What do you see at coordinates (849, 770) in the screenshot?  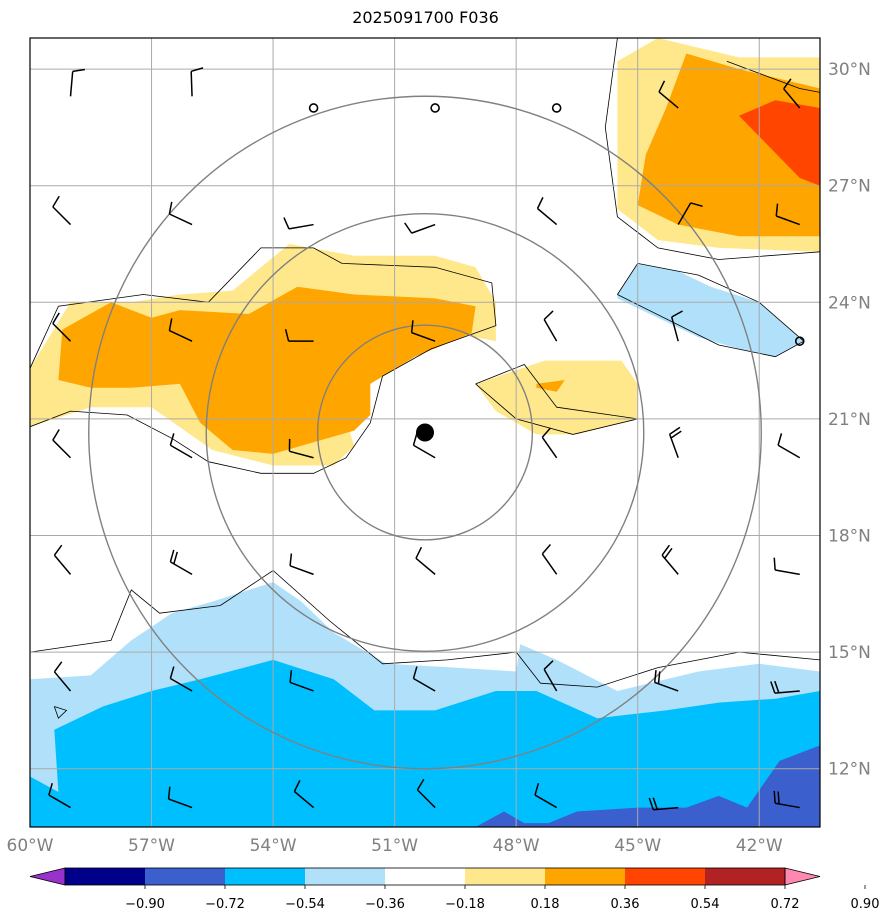 I see `y-tick-label: 12°N` at bounding box center [849, 770].